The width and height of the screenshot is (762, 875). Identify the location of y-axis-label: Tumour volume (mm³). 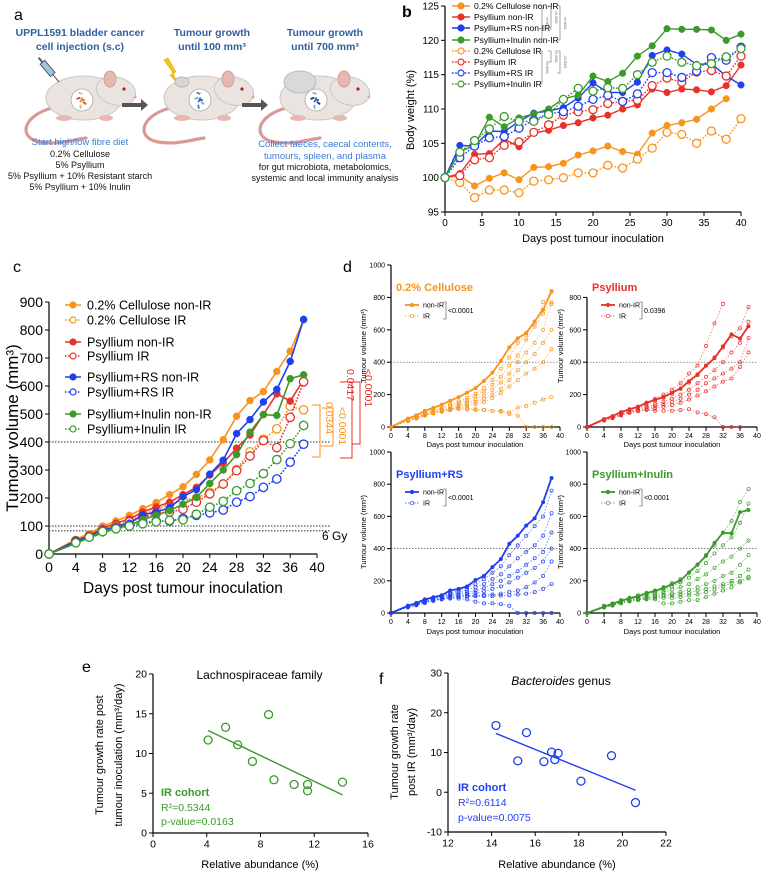
(560, 346).